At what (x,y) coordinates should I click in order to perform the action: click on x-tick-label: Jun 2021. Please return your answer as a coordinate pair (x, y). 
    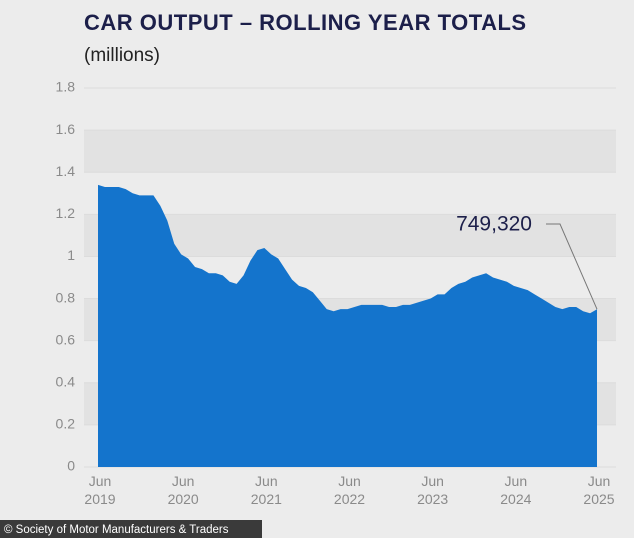
    Looking at the image, I should click on (266, 490).